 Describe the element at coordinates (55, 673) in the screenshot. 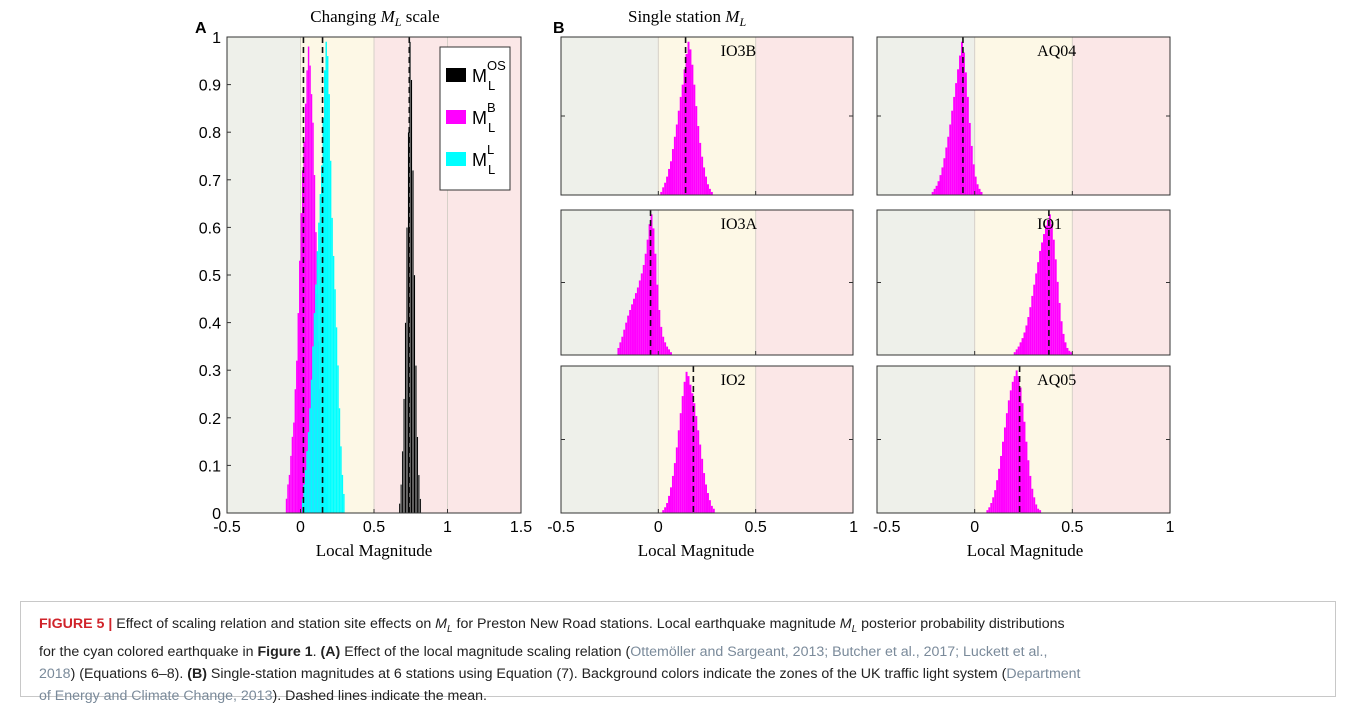

I see `caption-reference-link: 2018` at that location.